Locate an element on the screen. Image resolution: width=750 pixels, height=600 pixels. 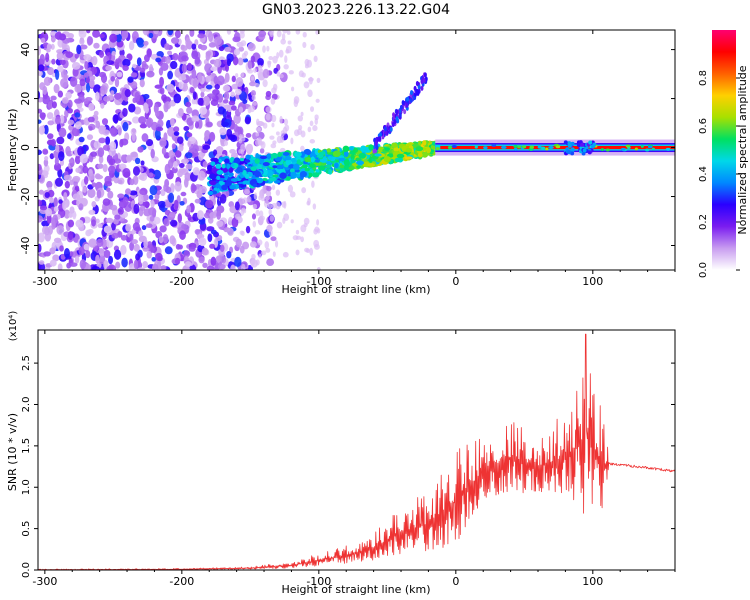
spectrogram-x-axis-label: Height of straight line (km) is located at coordinates (355, 289).